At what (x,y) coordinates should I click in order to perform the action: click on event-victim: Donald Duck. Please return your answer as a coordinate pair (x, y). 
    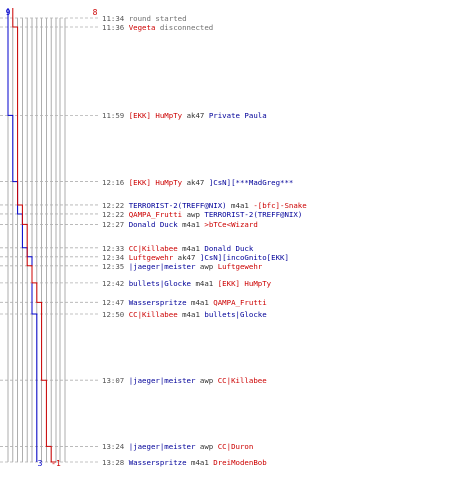
    Looking at the image, I should click on (229, 248).